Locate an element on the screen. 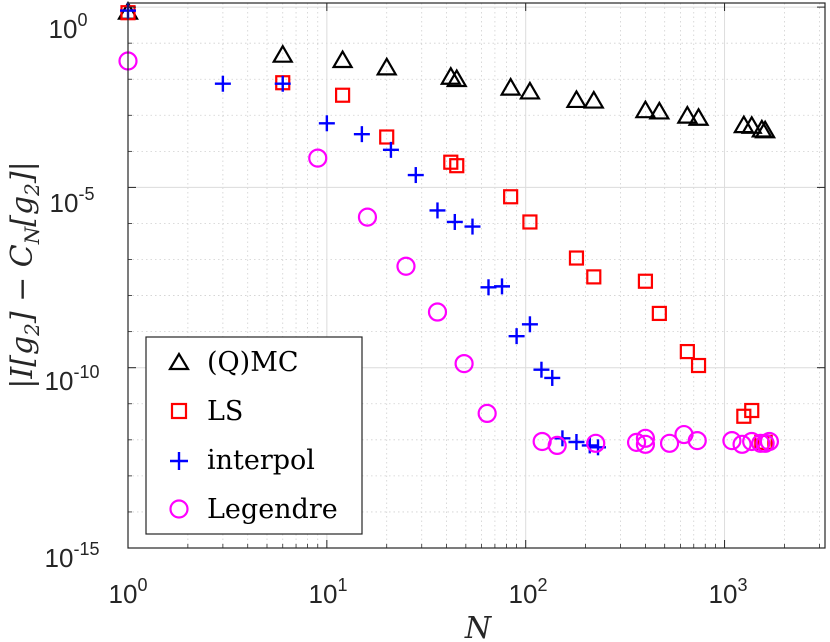  legend-label-legendre: Legendre is located at coordinates (272, 509).